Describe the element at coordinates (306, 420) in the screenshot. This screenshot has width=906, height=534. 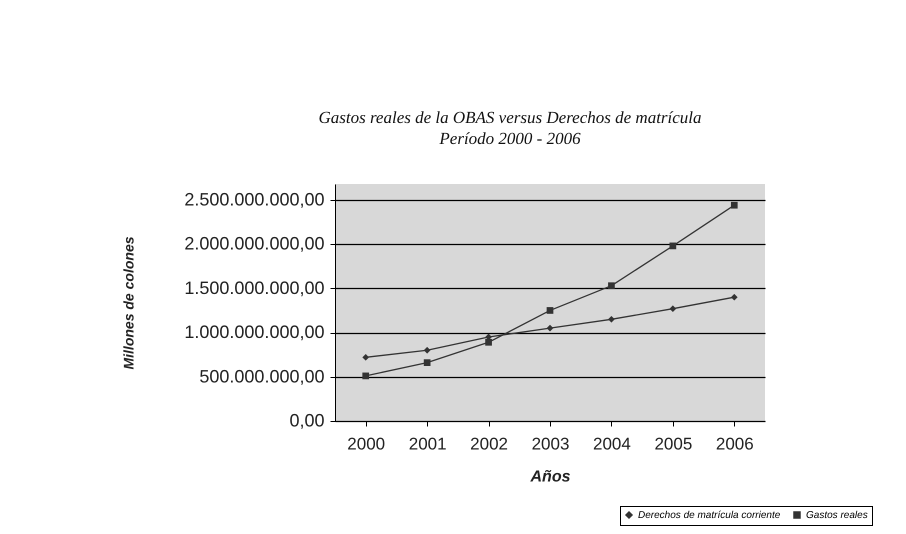
I see `y-tick-label: 0,00` at that location.